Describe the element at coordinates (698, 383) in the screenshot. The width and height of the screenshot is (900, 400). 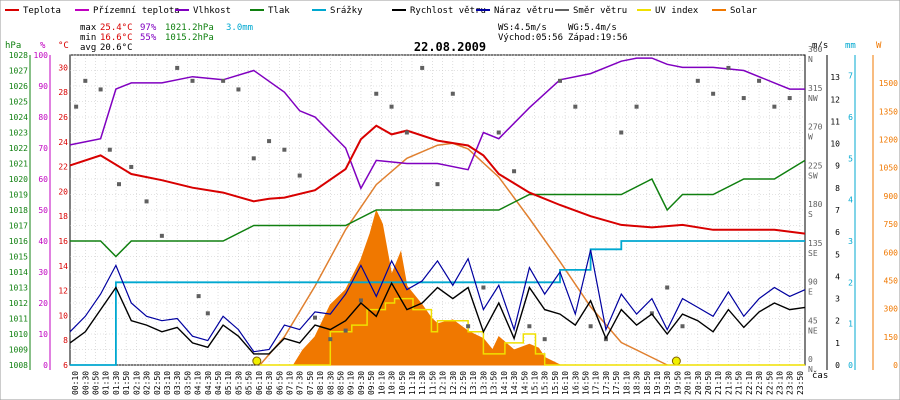
I see `tick-x-61: 20:30` at that location.